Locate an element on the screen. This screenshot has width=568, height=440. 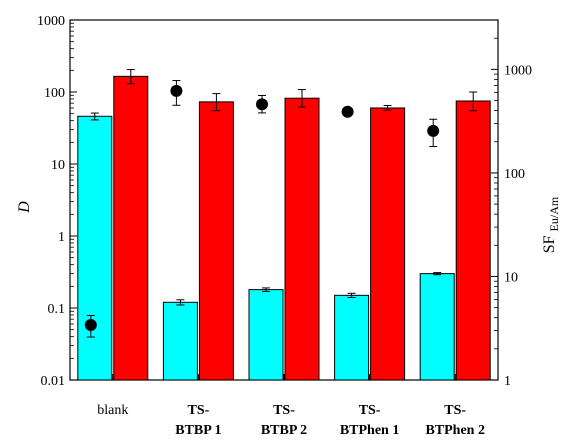
right-axis-title: SF Eu/Am is located at coordinates (551, 224).